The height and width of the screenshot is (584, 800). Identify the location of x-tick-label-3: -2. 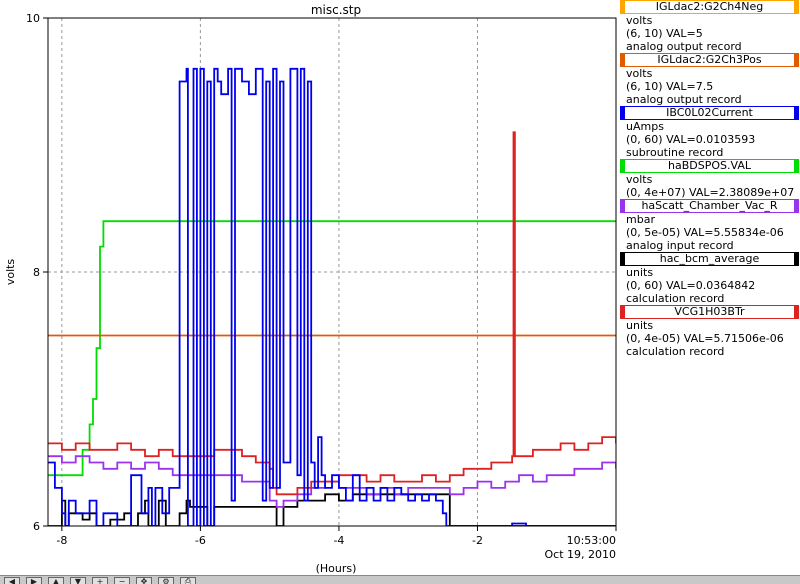
(477, 540).